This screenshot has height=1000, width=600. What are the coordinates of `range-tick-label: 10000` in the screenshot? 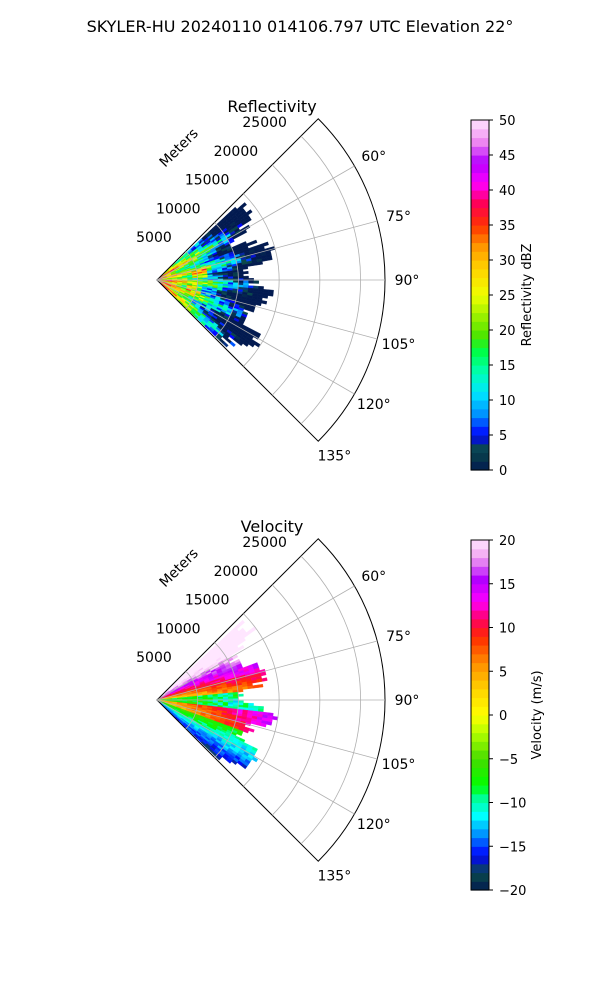 It's located at (178, 209).